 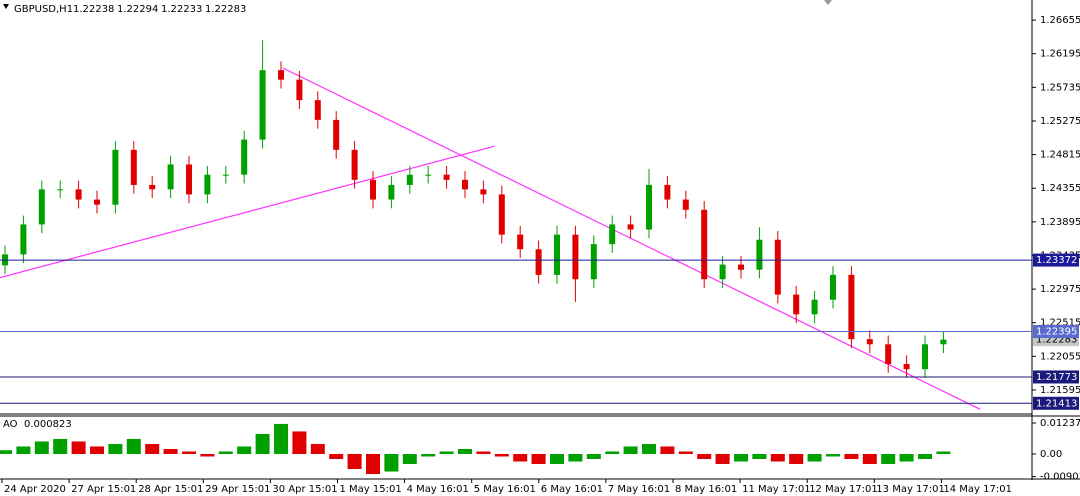 I want to click on trendline, so click(x=247, y=212).